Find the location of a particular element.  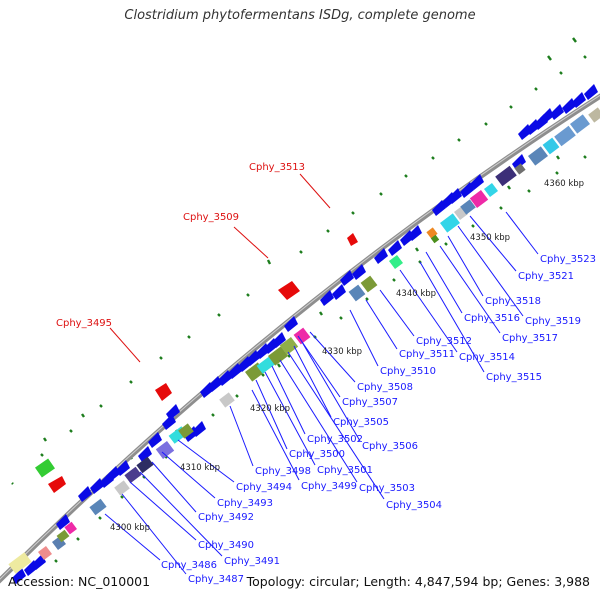

gene-label: Cphy_3487 is located at coordinates (216, 579).